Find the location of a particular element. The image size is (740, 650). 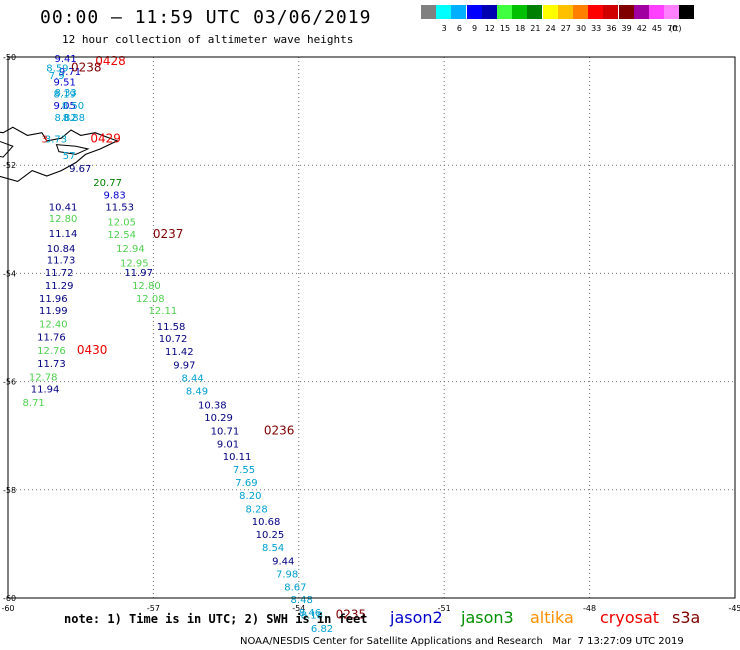

colorbar-tick-label: 18 is located at coordinates (520, 28).